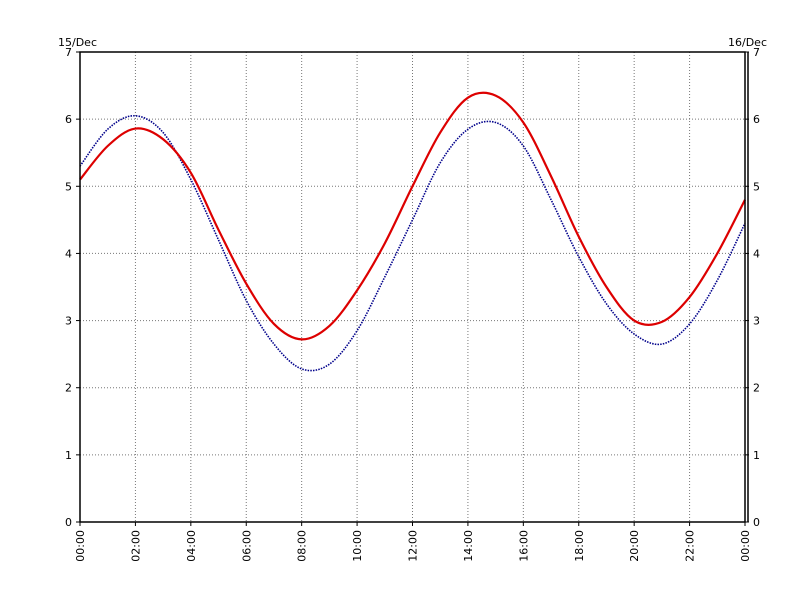 Image resolution: width=800 pixels, height=600 pixels. What do you see at coordinates (756, 455) in the screenshot?
I see `y-tick-label-right: 1` at bounding box center [756, 455].